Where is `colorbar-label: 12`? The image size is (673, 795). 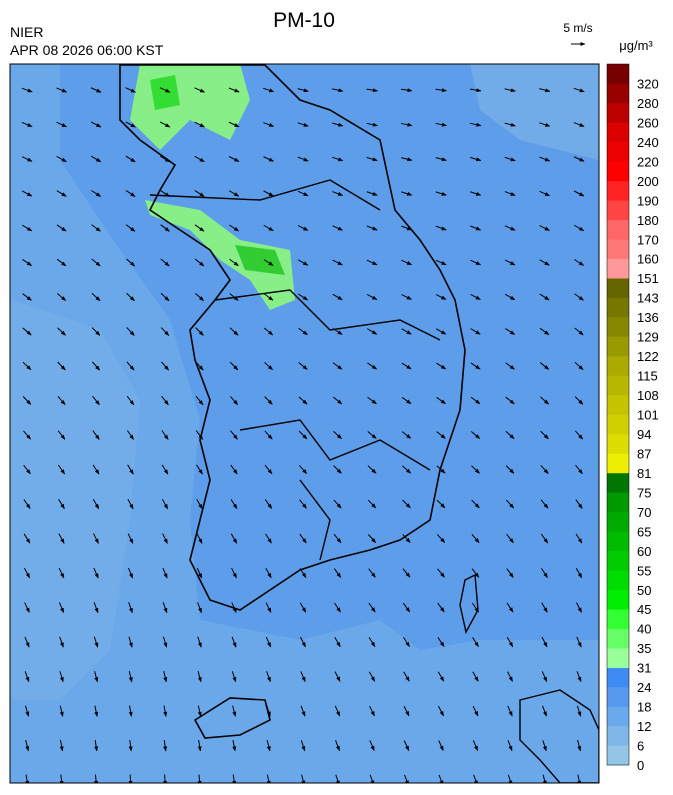 colorbar-label: 12 is located at coordinates (644, 726).